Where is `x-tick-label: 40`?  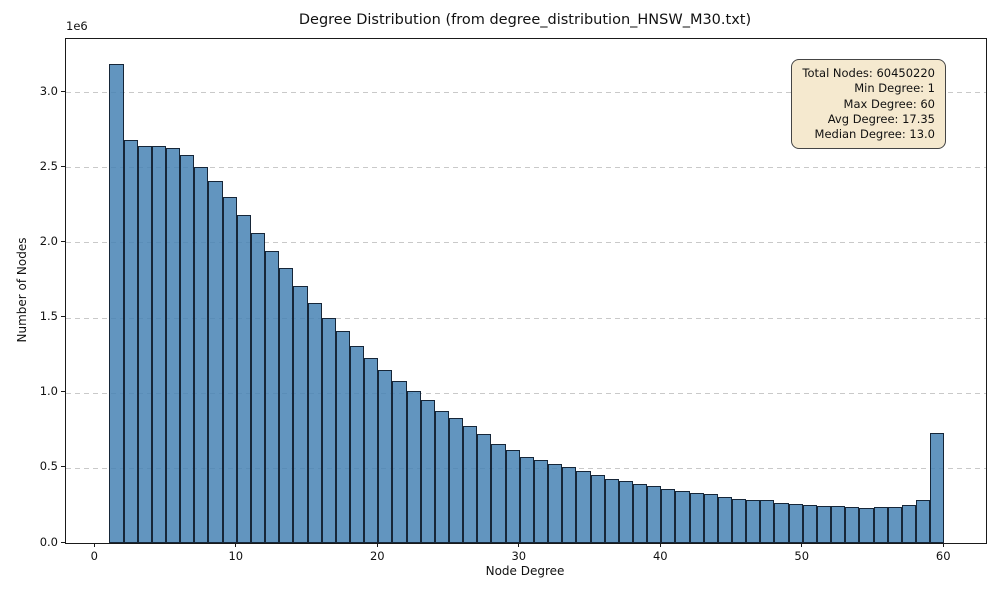
x-tick-label: 40 is located at coordinates (660, 556).